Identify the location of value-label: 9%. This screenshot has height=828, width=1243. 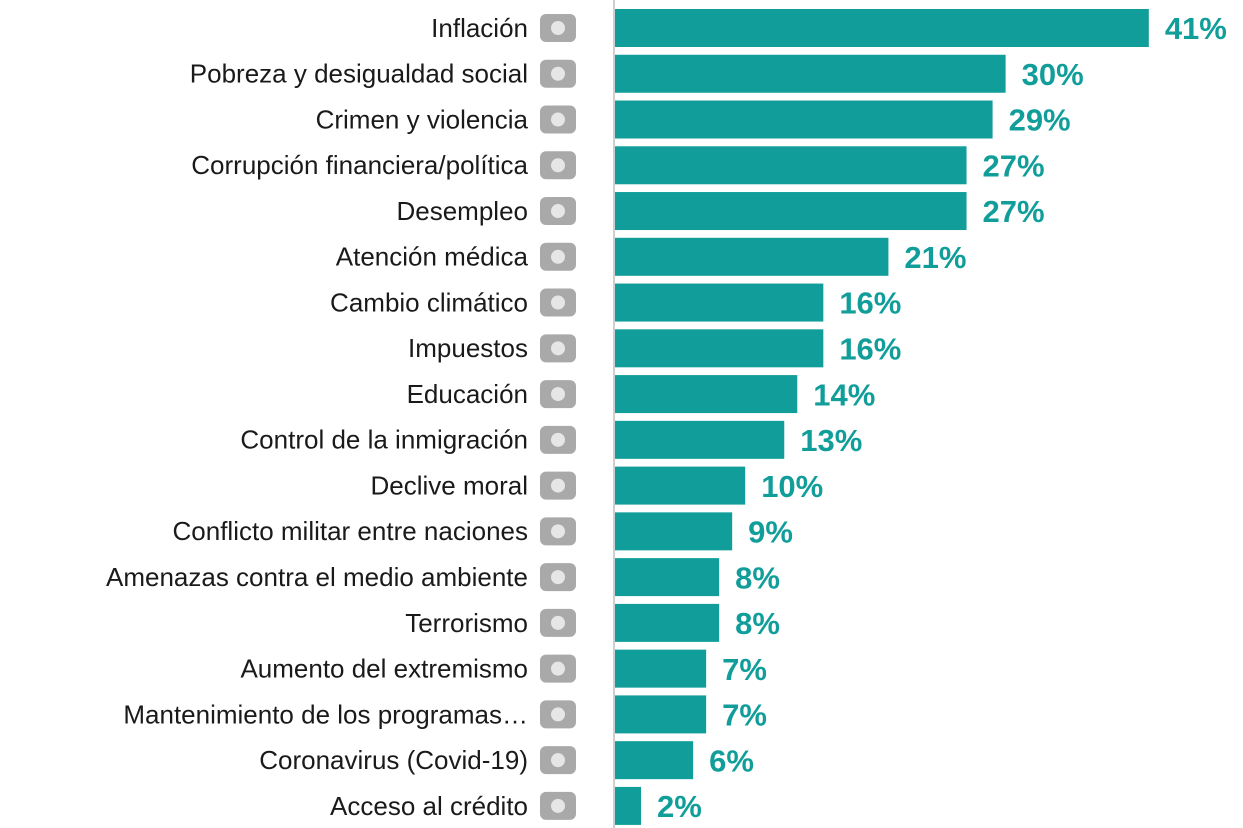
(770, 532).